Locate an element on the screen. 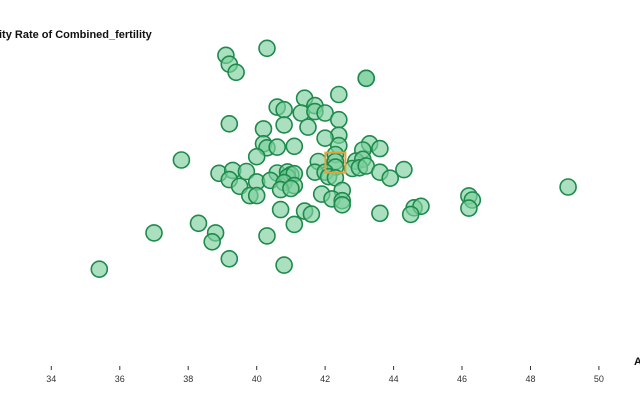 Image resolution: width=640 pixels, height=400 pixels. x-tick-label: 38 is located at coordinates (188, 379).